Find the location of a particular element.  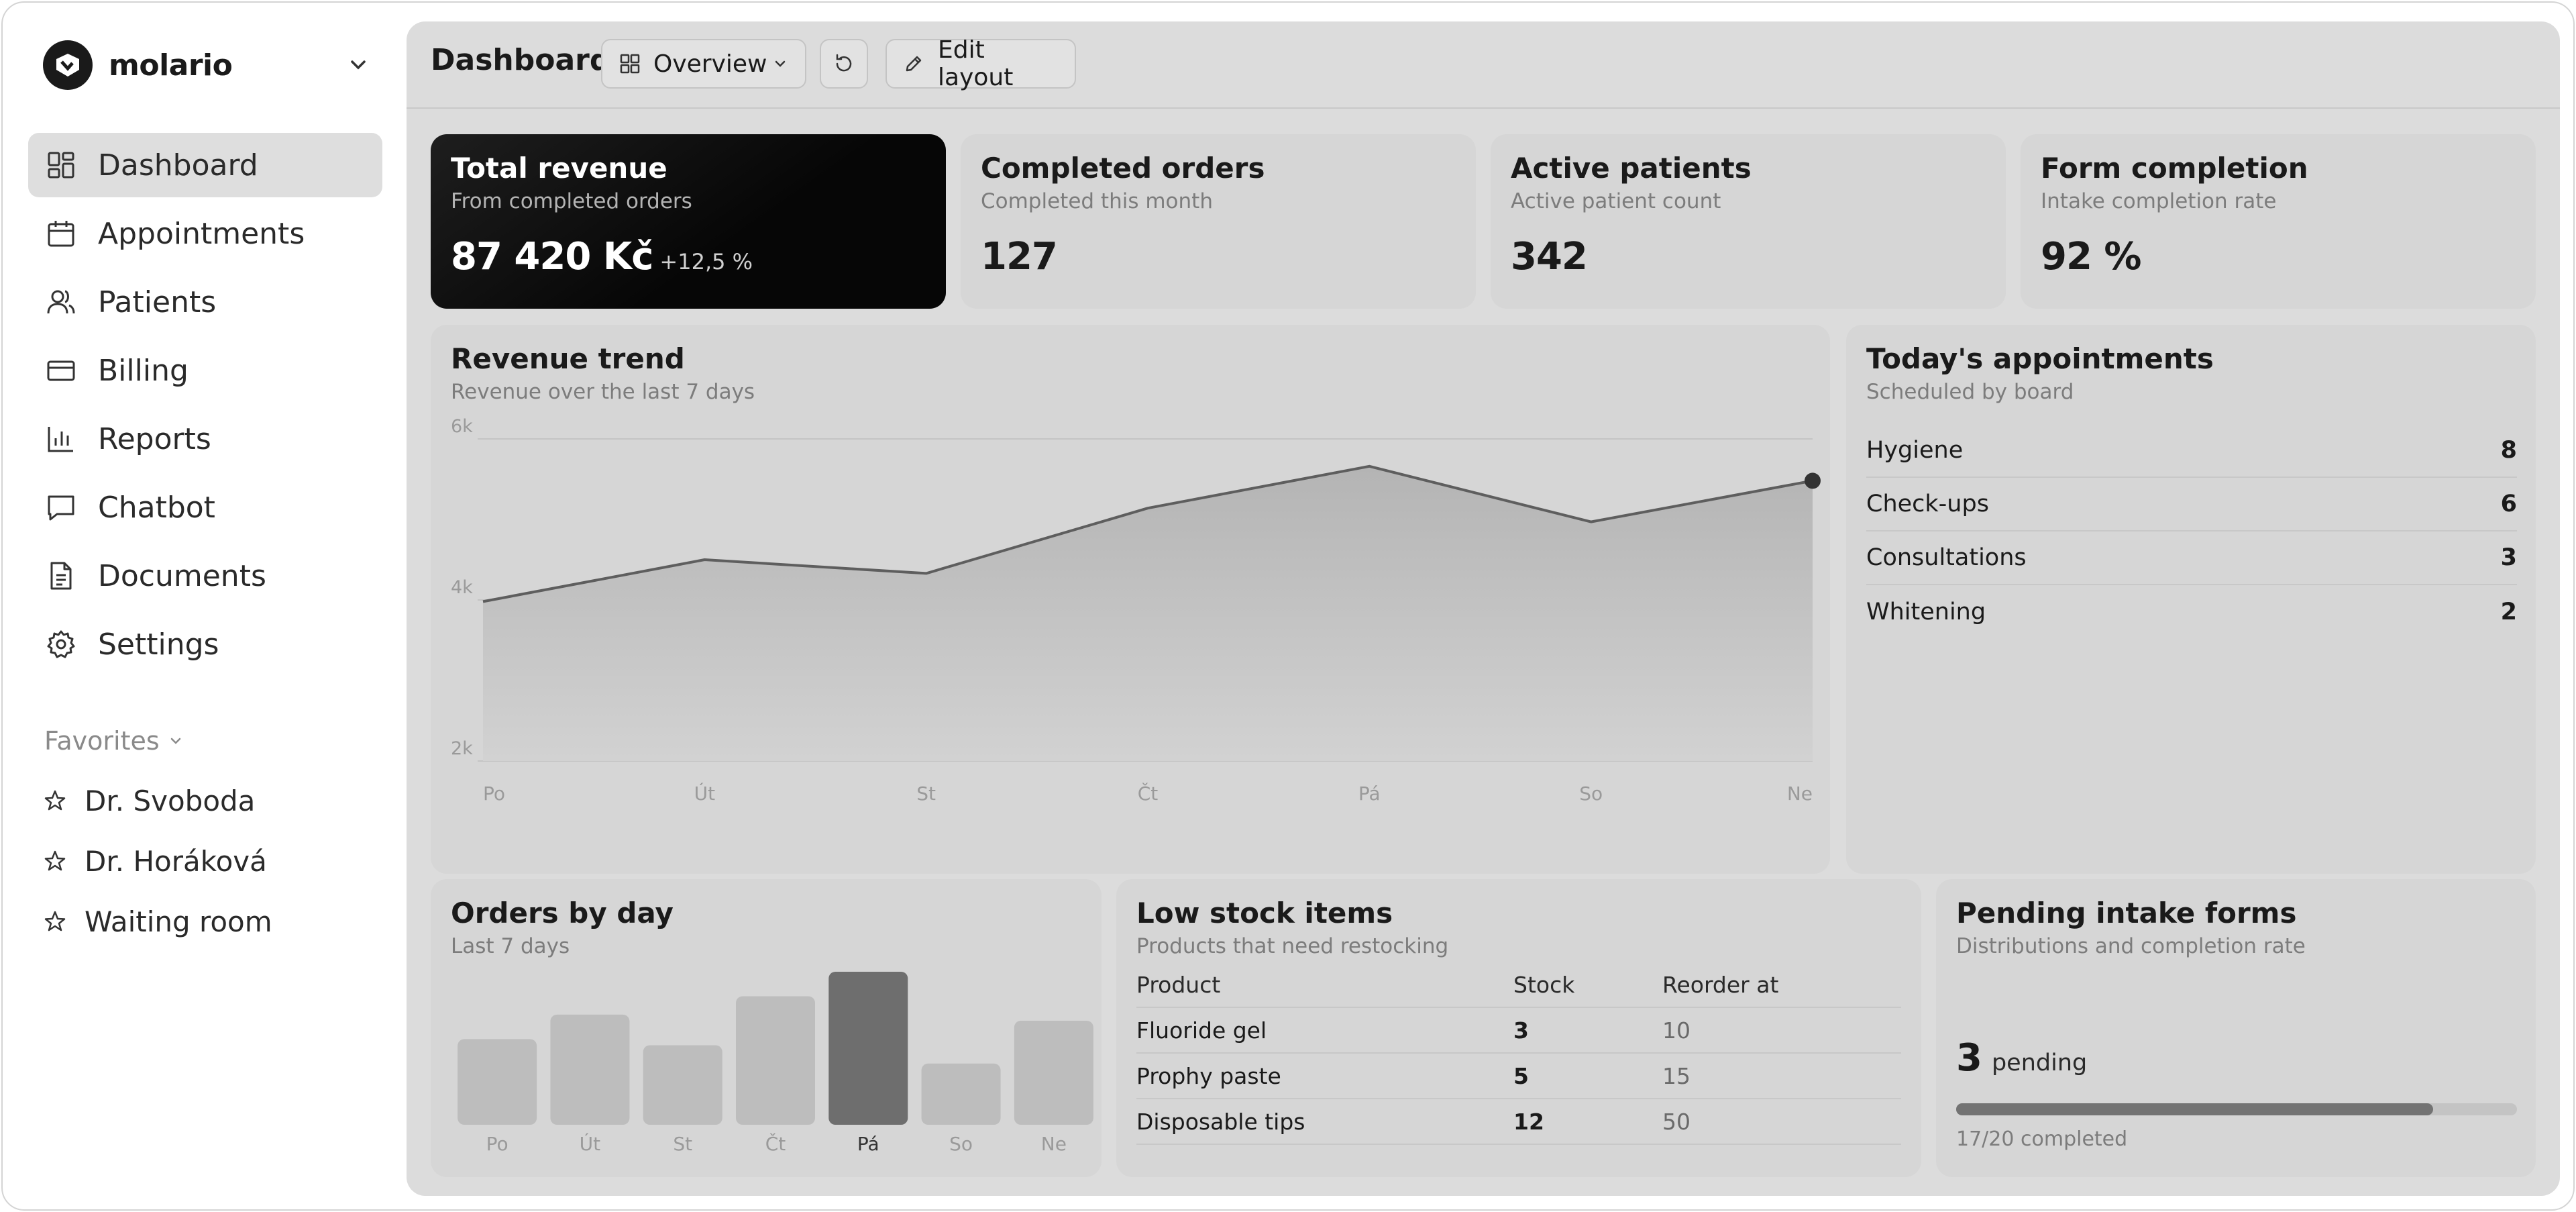

card-title: Pending intake forms is located at coordinates (2126, 913).